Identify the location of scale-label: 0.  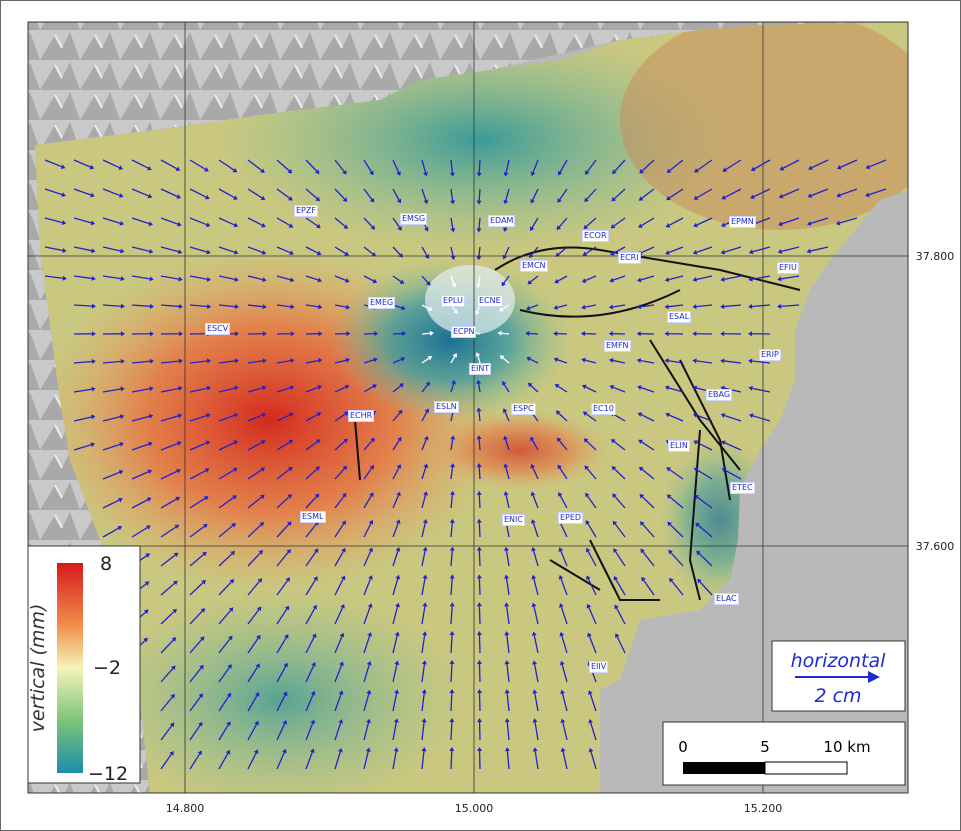
(683, 747).